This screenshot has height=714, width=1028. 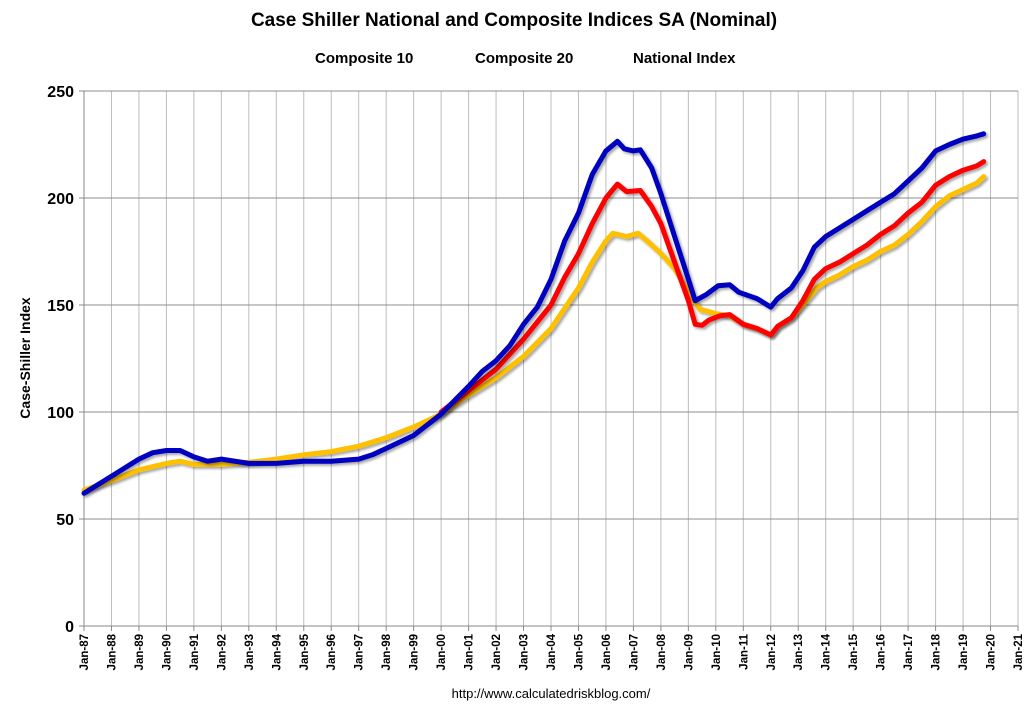 What do you see at coordinates (882, 652) in the screenshot?
I see `x-tick-label: Jan-16` at bounding box center [882, 652].